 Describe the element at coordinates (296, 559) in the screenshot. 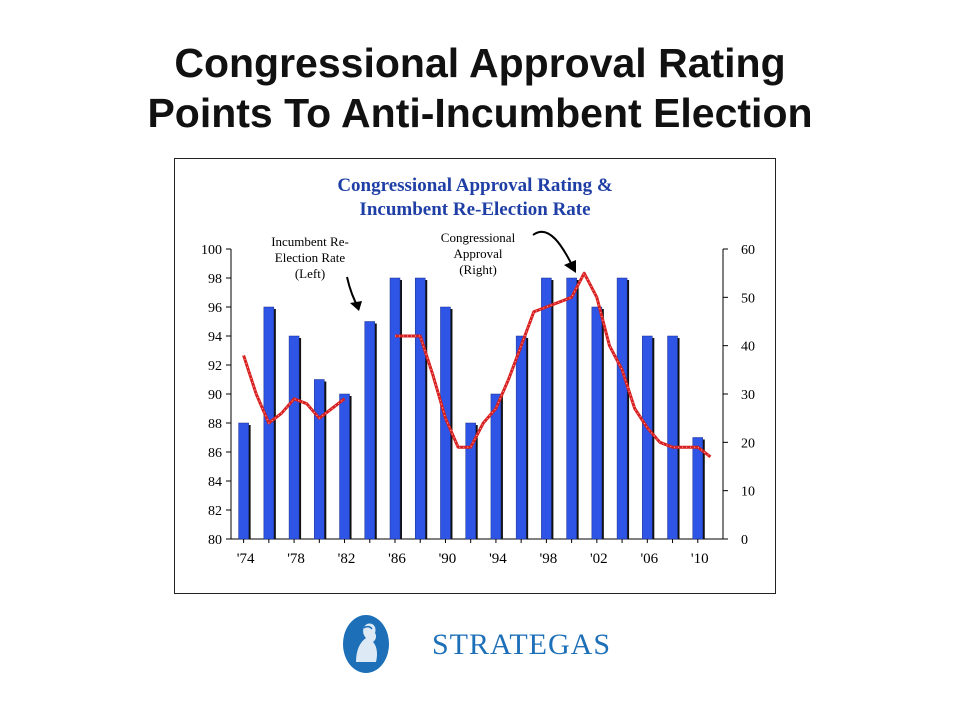

I see `x-tick-label: '78` at that location.